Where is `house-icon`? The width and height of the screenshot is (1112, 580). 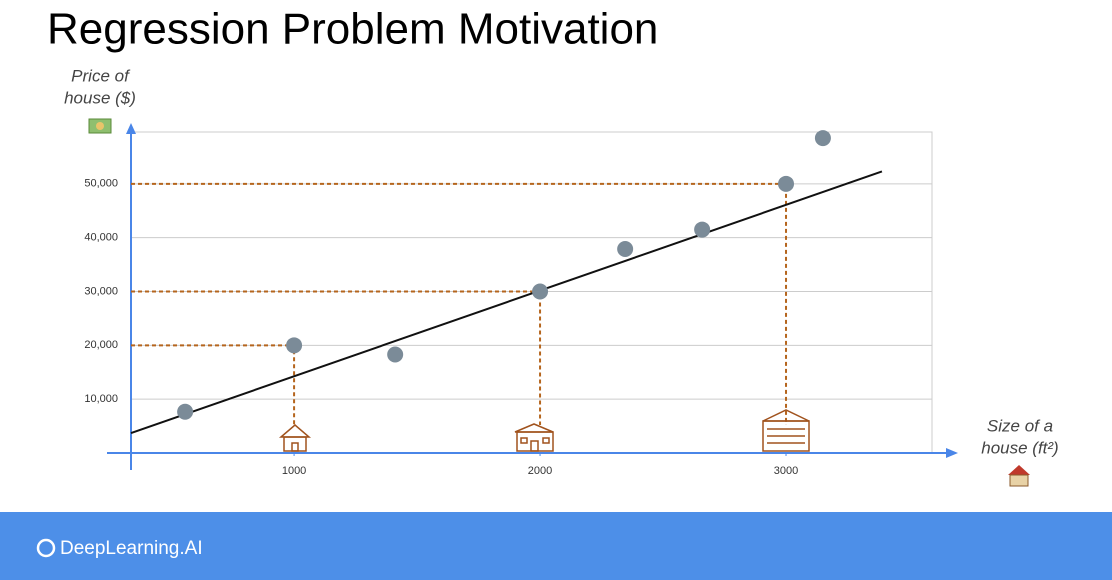 house-icon is located at coordinates (1019, 476).